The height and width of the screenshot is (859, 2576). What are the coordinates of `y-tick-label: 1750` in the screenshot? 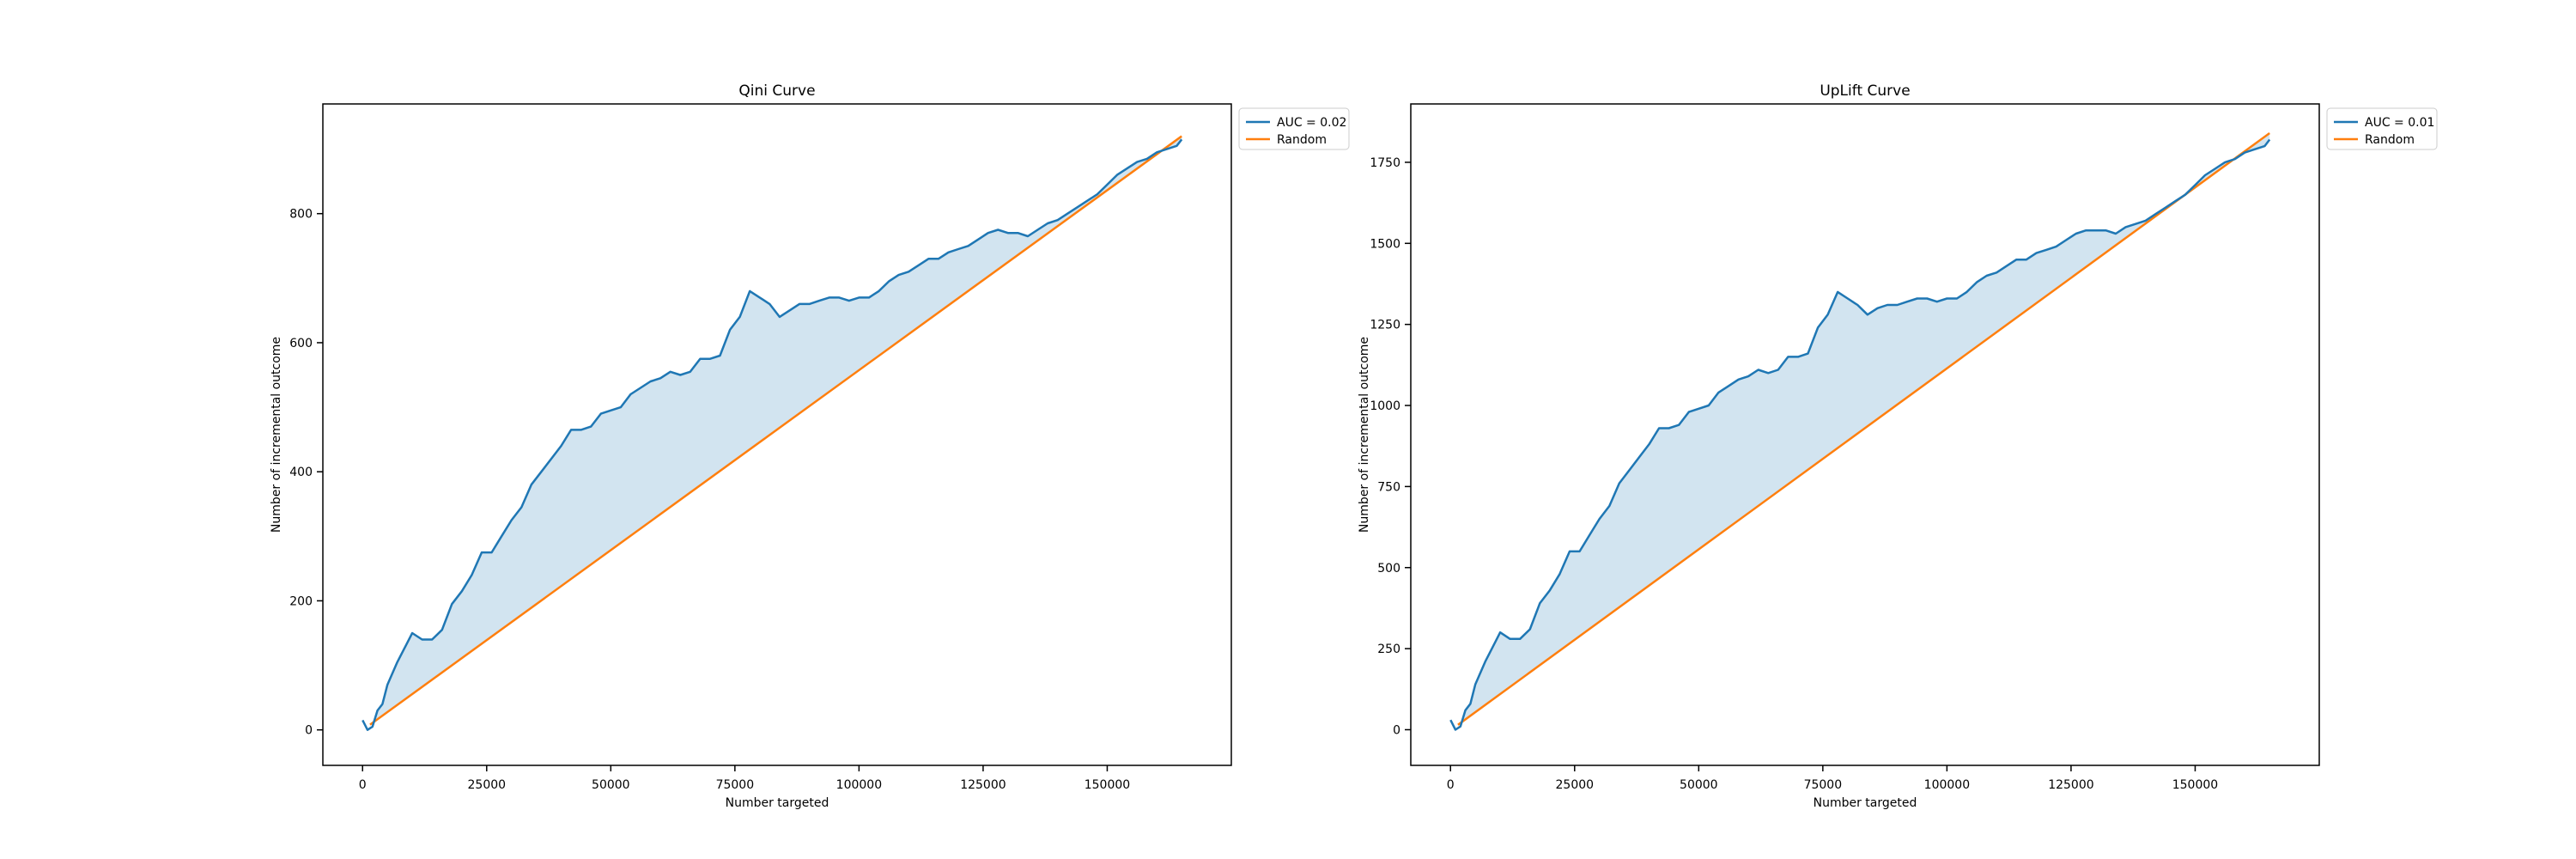 It's located at (1385, 163).